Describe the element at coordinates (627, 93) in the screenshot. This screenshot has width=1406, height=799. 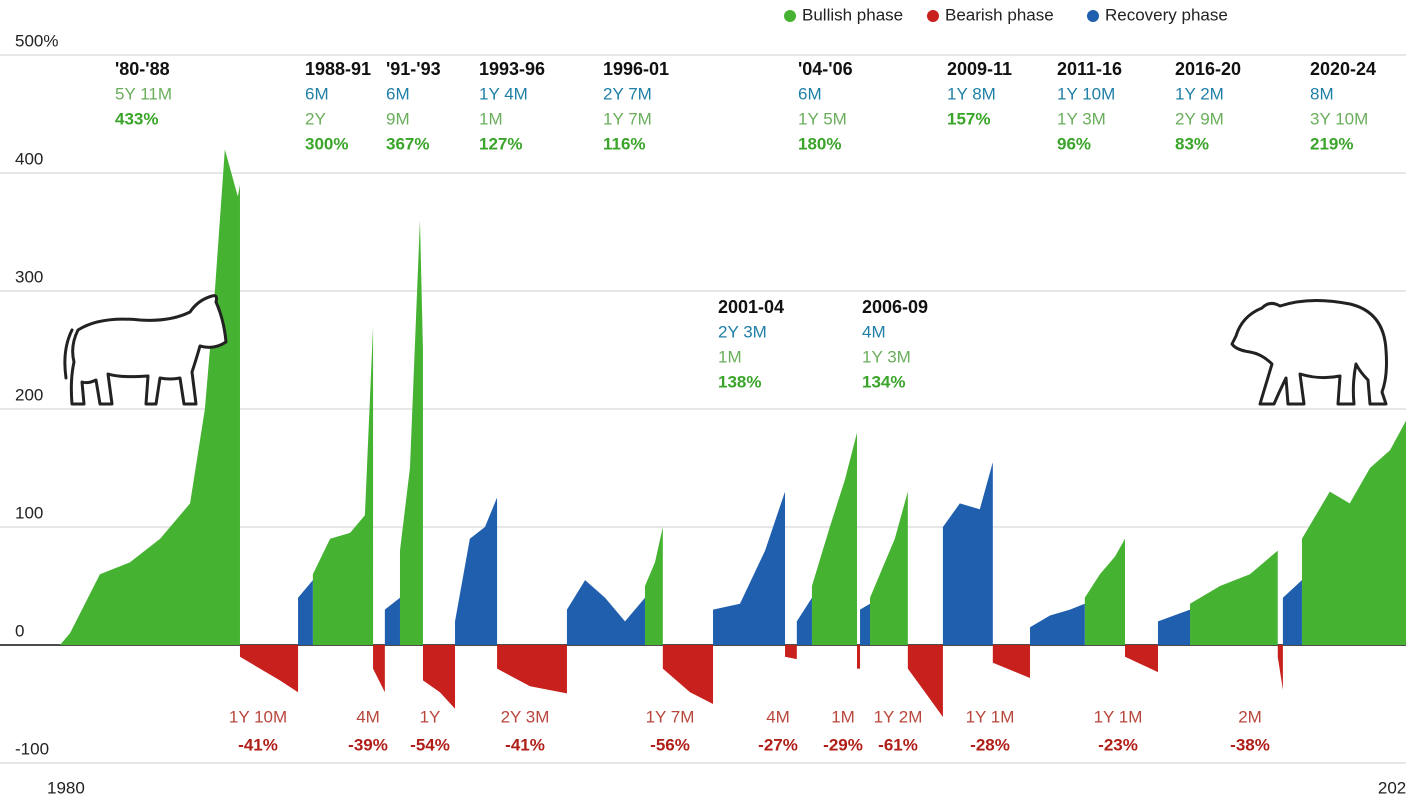
I see `recovery-duration: 2Y 7M` at that location.